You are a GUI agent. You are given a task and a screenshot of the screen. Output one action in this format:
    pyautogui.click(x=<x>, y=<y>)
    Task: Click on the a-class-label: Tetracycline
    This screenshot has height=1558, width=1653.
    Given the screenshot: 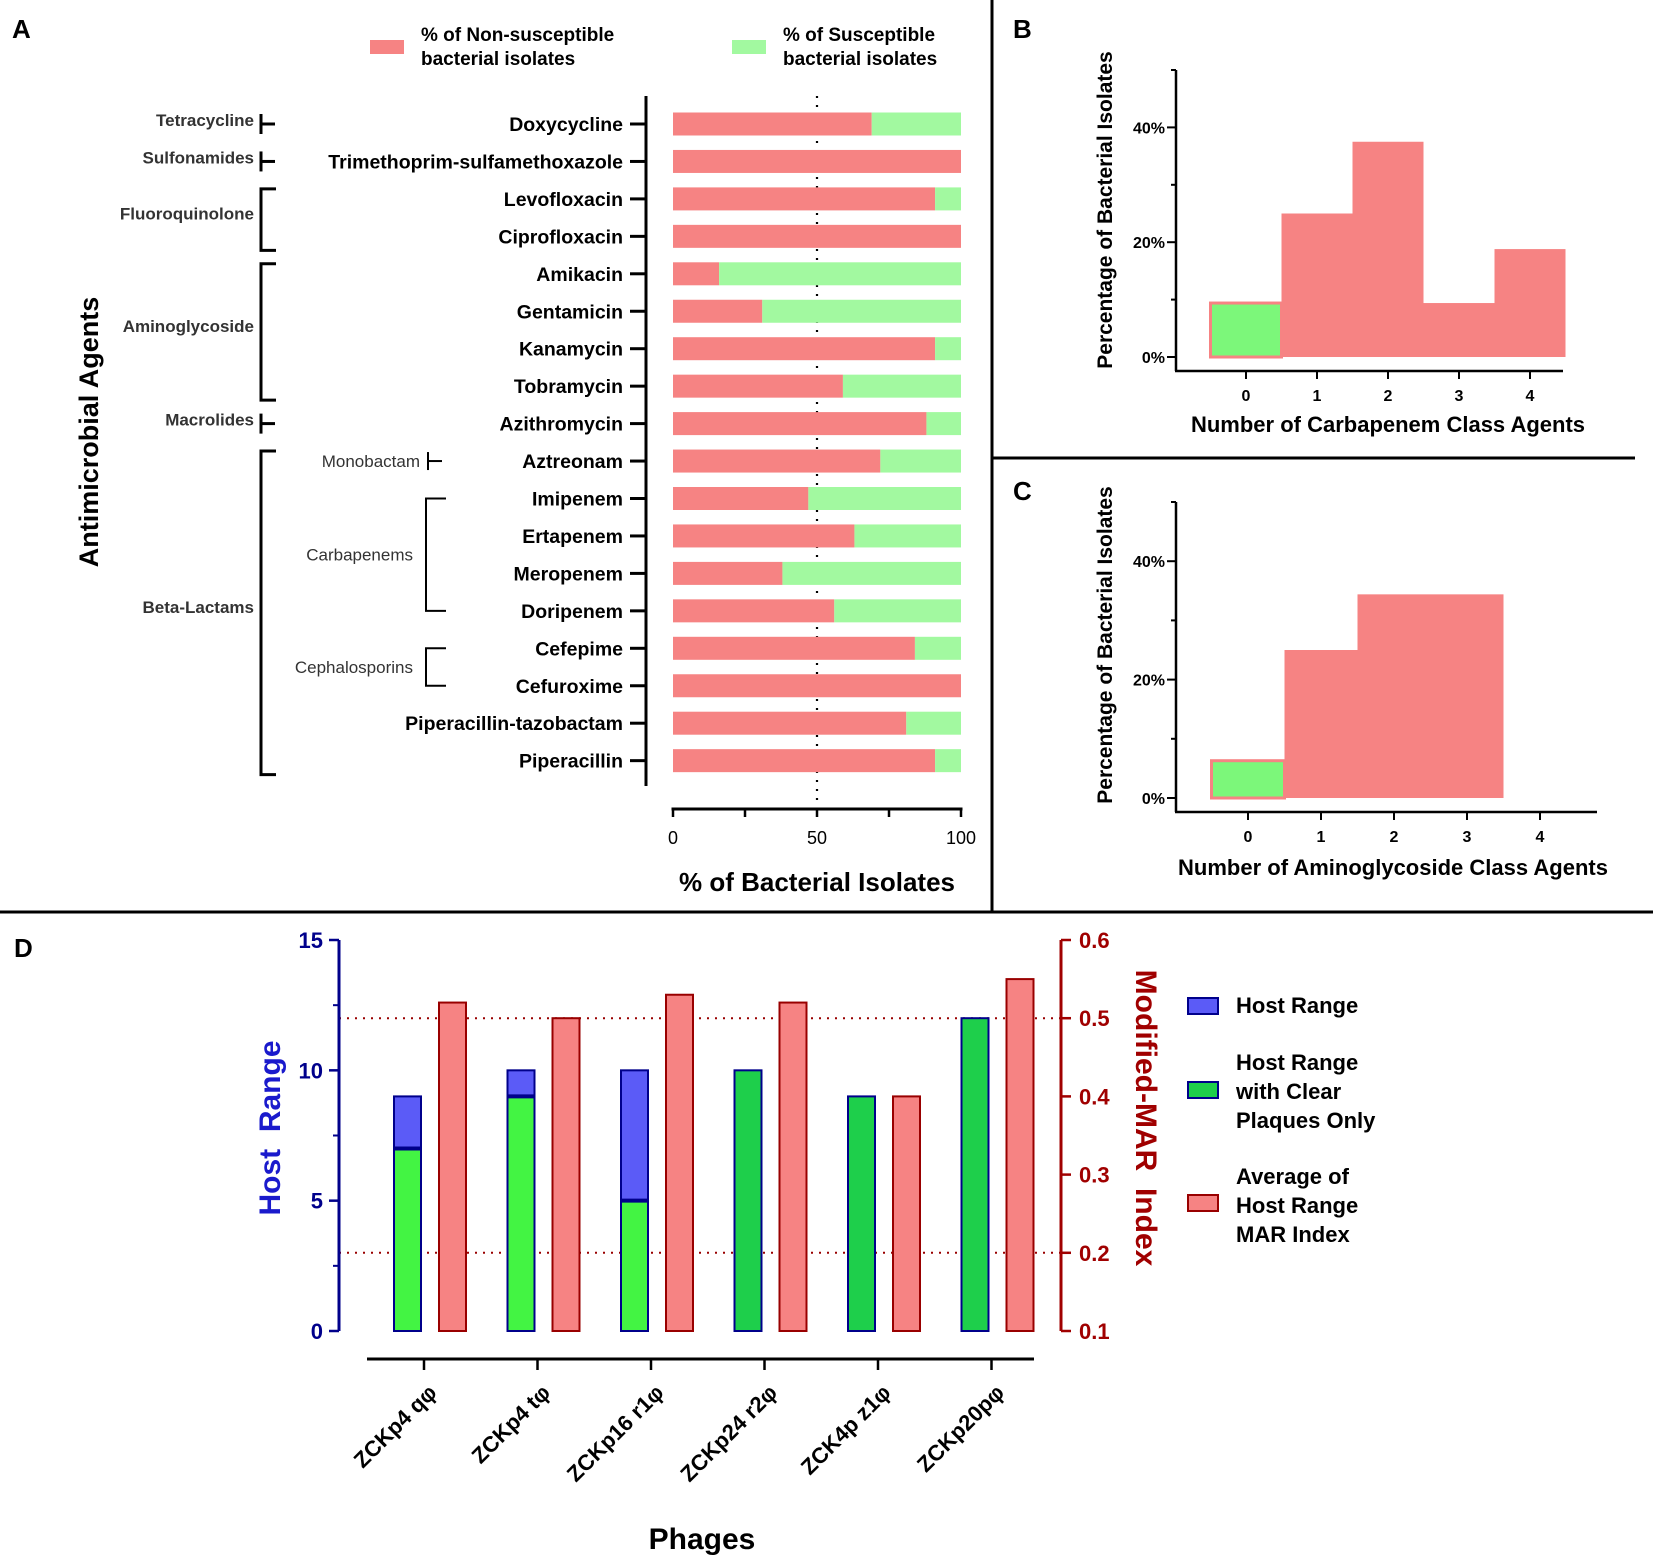 What is the action you would take?
    pyautogui.click(x=205, y=120)
    